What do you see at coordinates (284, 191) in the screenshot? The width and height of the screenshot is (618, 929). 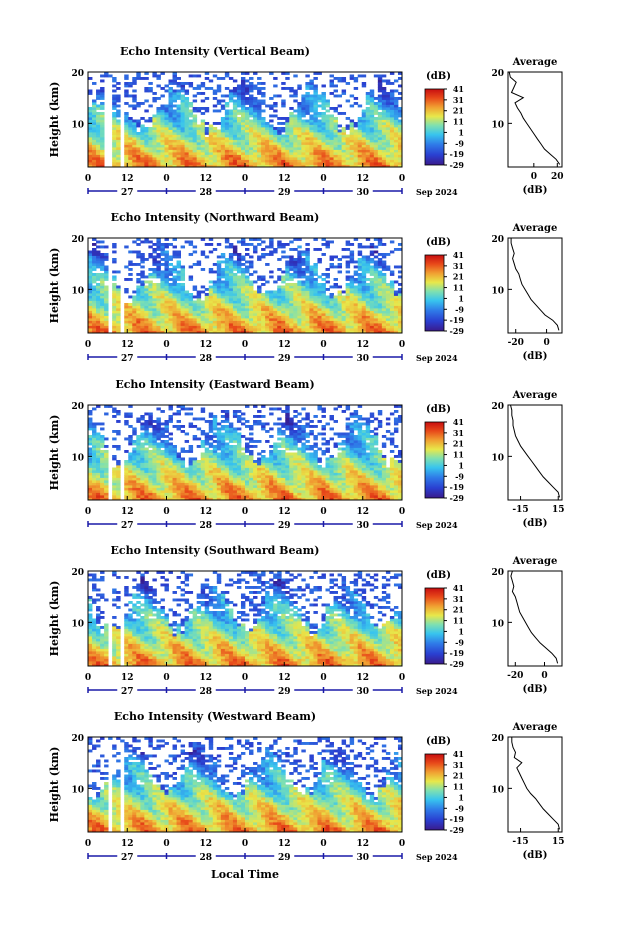 I see `day-label-bg` at bounding box center [284, 191].